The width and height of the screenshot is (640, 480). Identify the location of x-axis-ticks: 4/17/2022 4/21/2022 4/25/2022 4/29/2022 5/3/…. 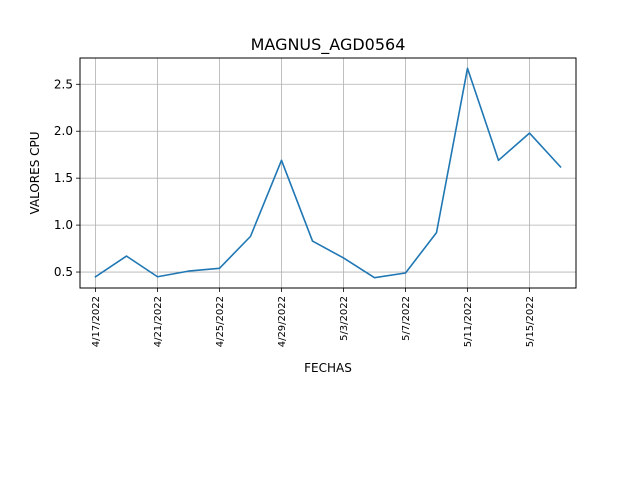
(313, 317).